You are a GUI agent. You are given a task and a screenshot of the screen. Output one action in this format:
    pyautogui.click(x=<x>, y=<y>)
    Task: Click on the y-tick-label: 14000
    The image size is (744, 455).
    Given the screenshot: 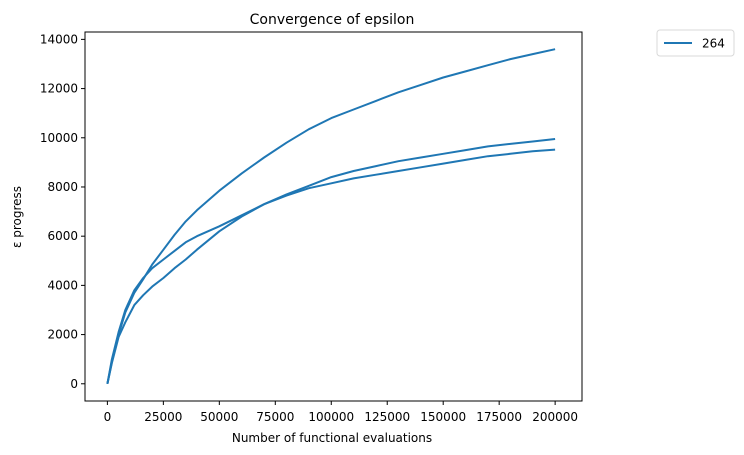 What is the action you would take?
    pyautogui.click(x=59, y=39)
    